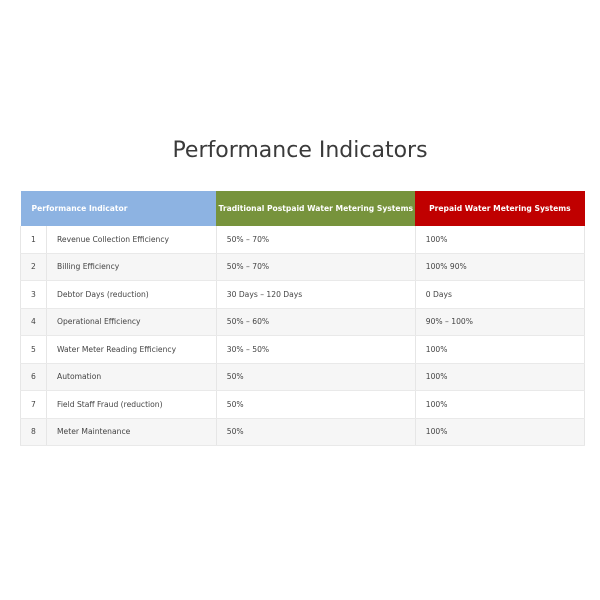 This screenshot has height=600, width=600. I want to click on row-number: 4, so click(33, 322).